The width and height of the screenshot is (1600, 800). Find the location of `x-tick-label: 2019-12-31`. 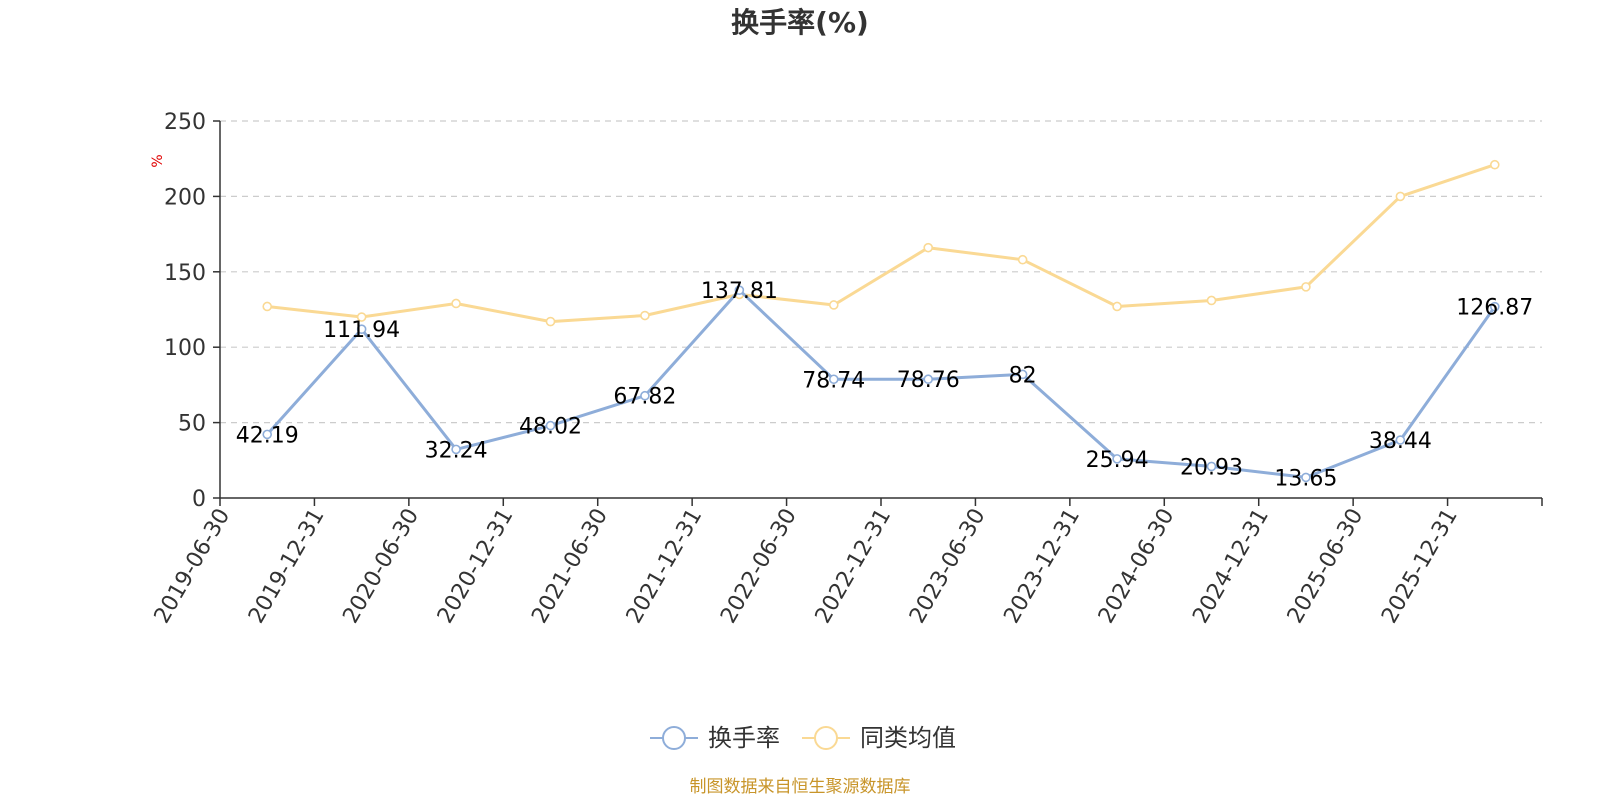

x-tick-label: 2019-12-31 is located at coordinates (287, 566).